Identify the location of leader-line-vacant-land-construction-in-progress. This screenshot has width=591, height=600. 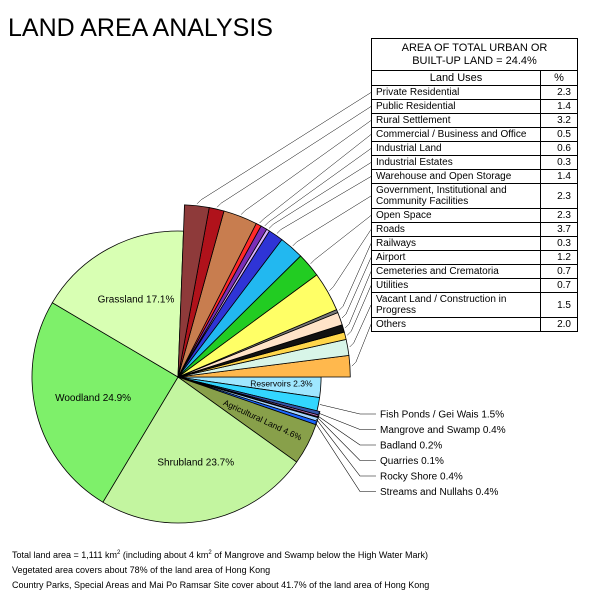
(360, 326).